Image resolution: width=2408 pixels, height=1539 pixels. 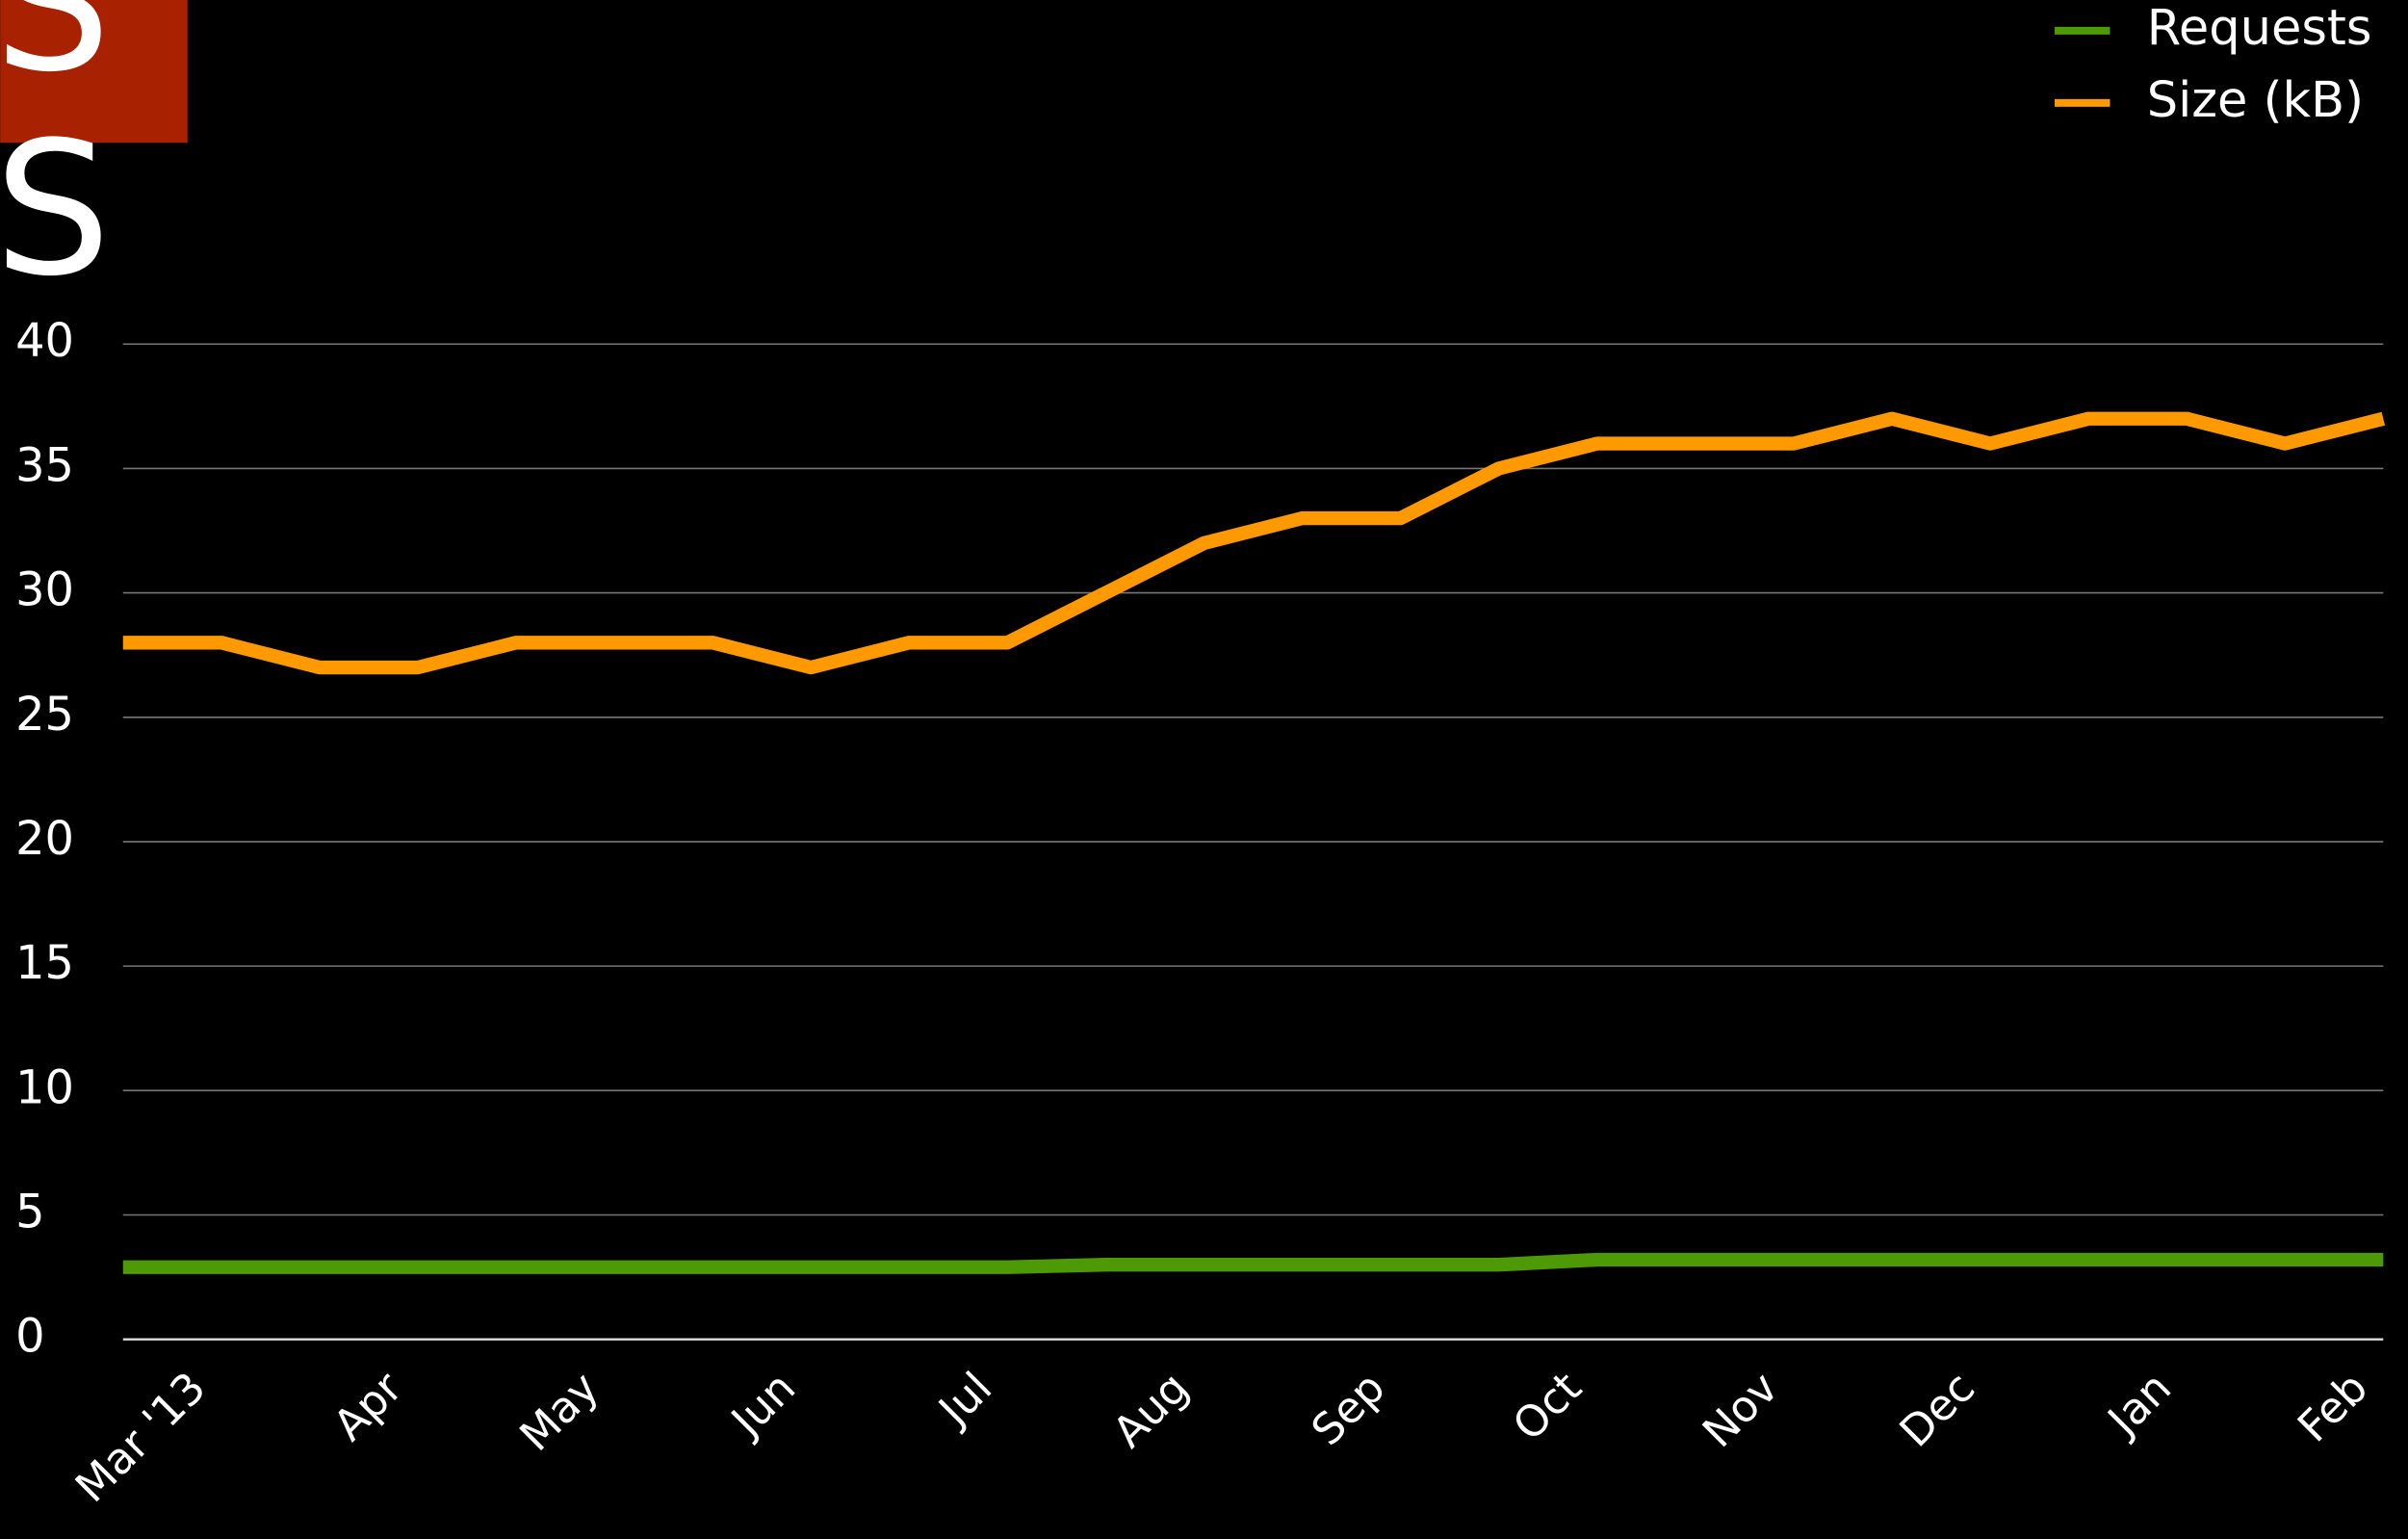 What do you see at coordinates (45, 964) in the screenshot?
I see `y-tick-label: 15` at bounding box center [45, 964].